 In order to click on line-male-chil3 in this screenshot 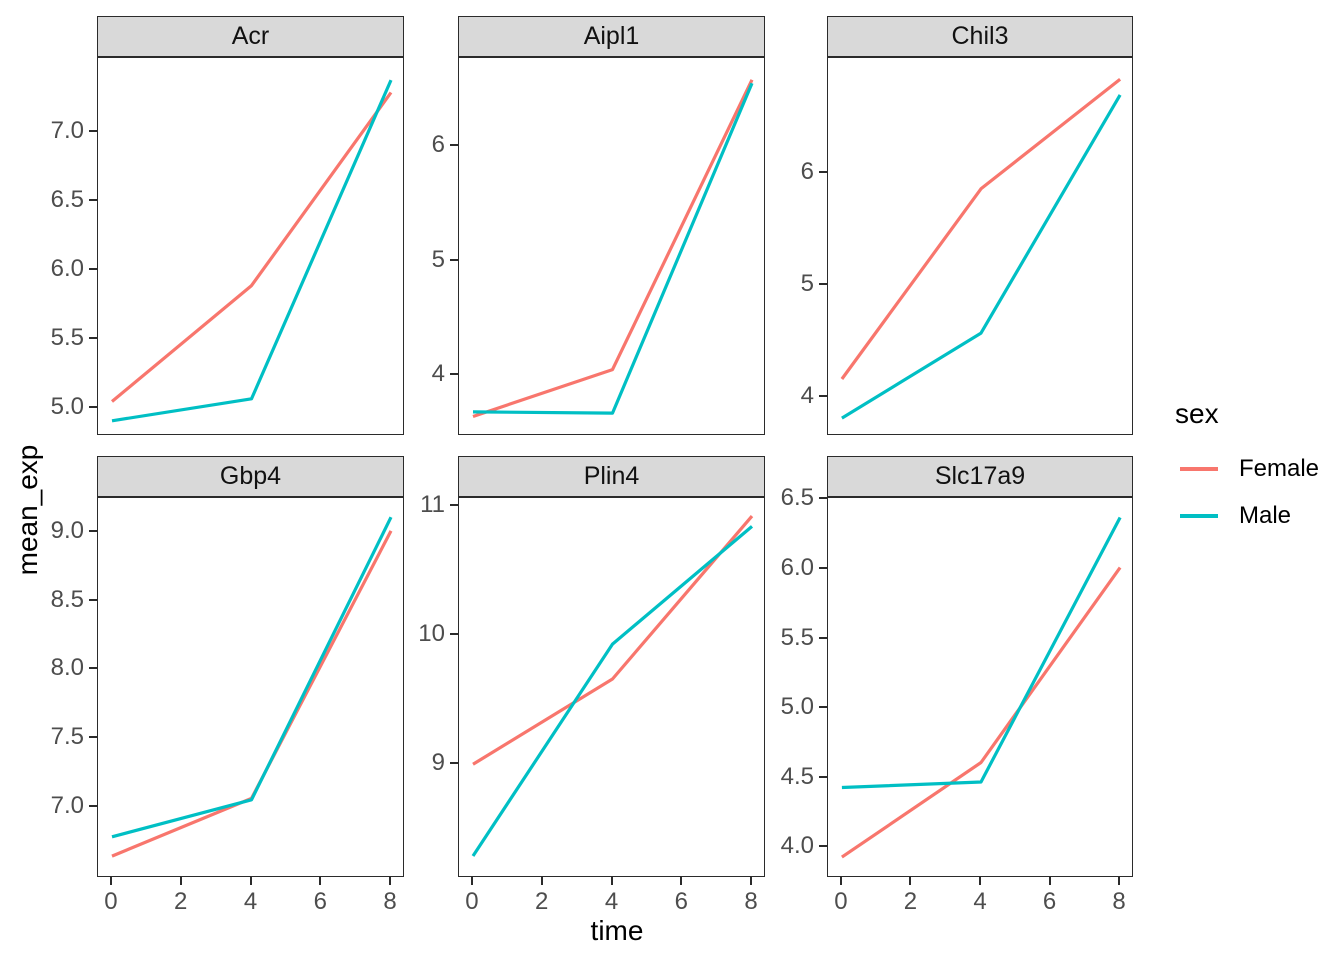, I will do `click(981, 257)`.